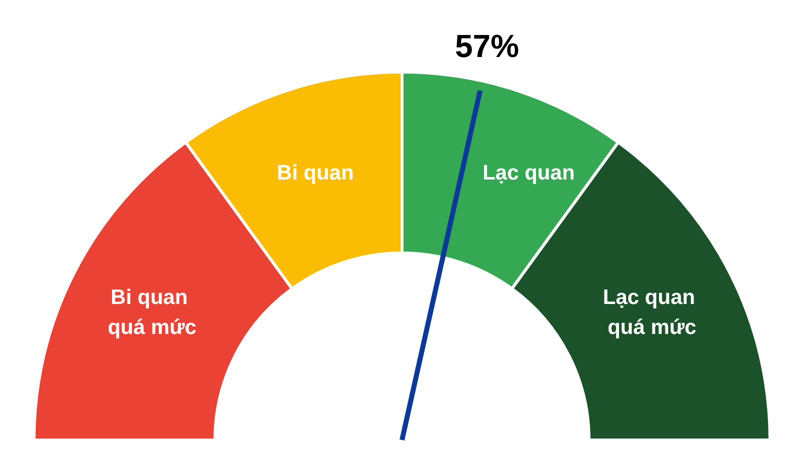 This screenshot has height=451, width=812. Describe the element at coordinates (487, 46) in the screenshot. I see `text: 57%` at that location.